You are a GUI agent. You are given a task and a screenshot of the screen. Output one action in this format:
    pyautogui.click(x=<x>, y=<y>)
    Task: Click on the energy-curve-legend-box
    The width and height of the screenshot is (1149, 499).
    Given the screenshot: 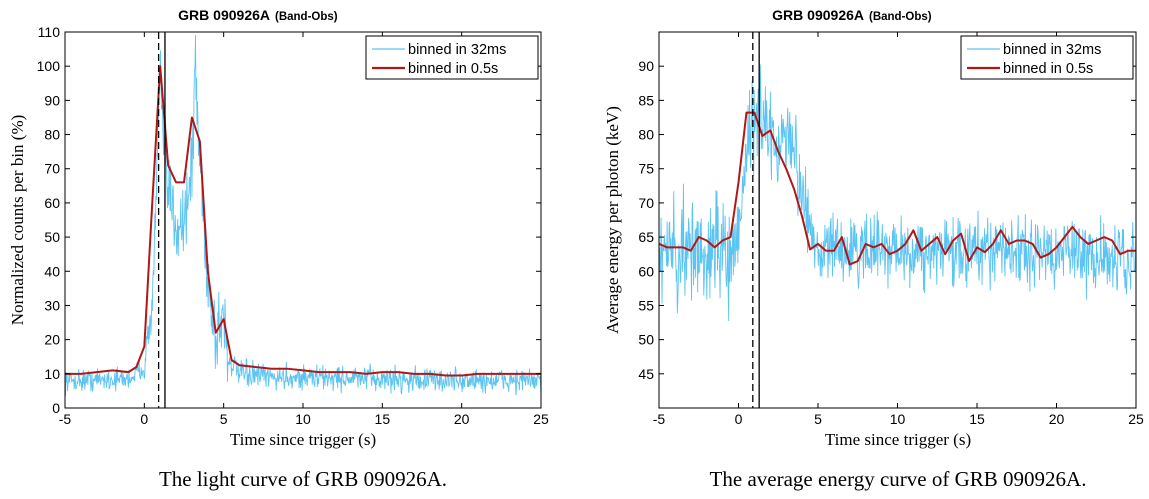 What is the action you would take?
    pyautogui.click(x=1047, y=57)
    